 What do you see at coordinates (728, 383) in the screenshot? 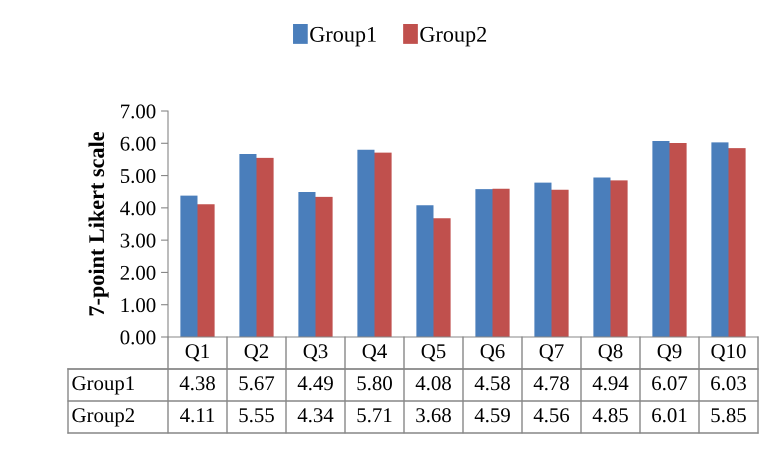
I see `data-label: 6.03` at bounding box center [728, 383].